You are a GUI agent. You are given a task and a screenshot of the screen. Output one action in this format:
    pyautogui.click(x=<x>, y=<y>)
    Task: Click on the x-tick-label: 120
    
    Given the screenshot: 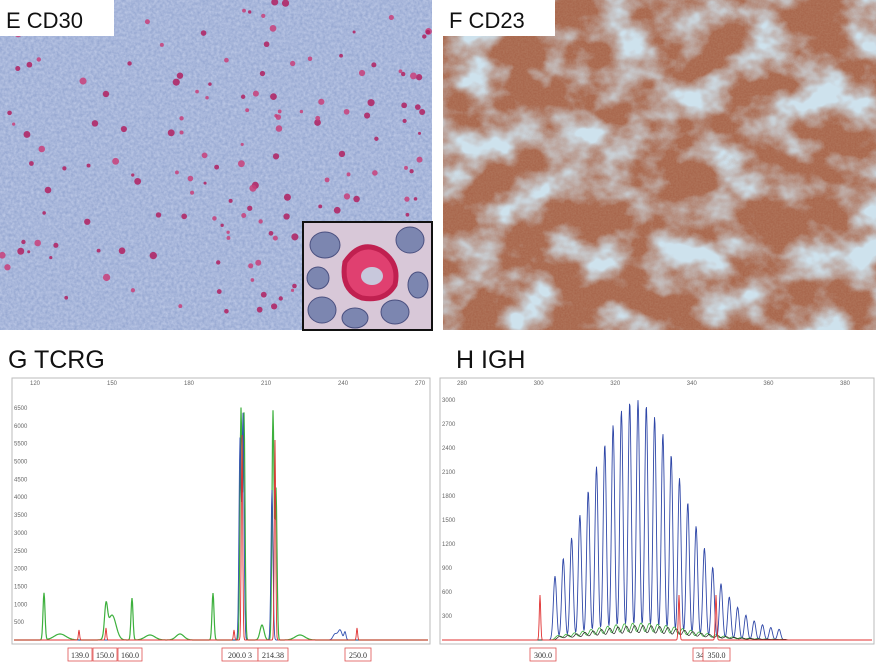 What is the action you would take?
    pyautogui.click(x=35, y=384)
    